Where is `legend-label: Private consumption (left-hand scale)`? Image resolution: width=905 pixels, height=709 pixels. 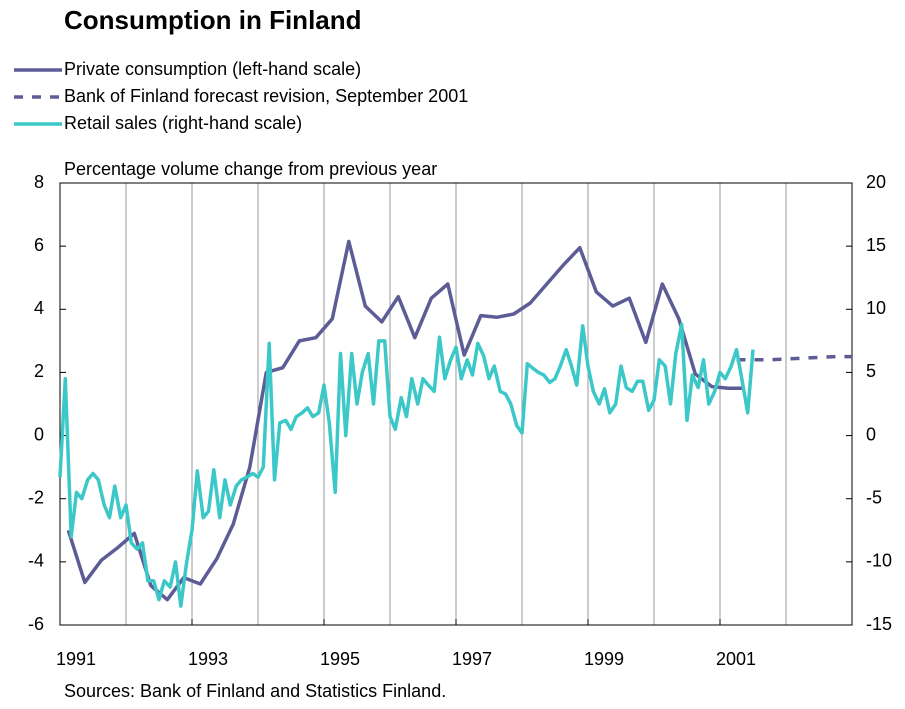
legend-label: Private consumption (left-hand scale) is located at coordinates (212, 69).